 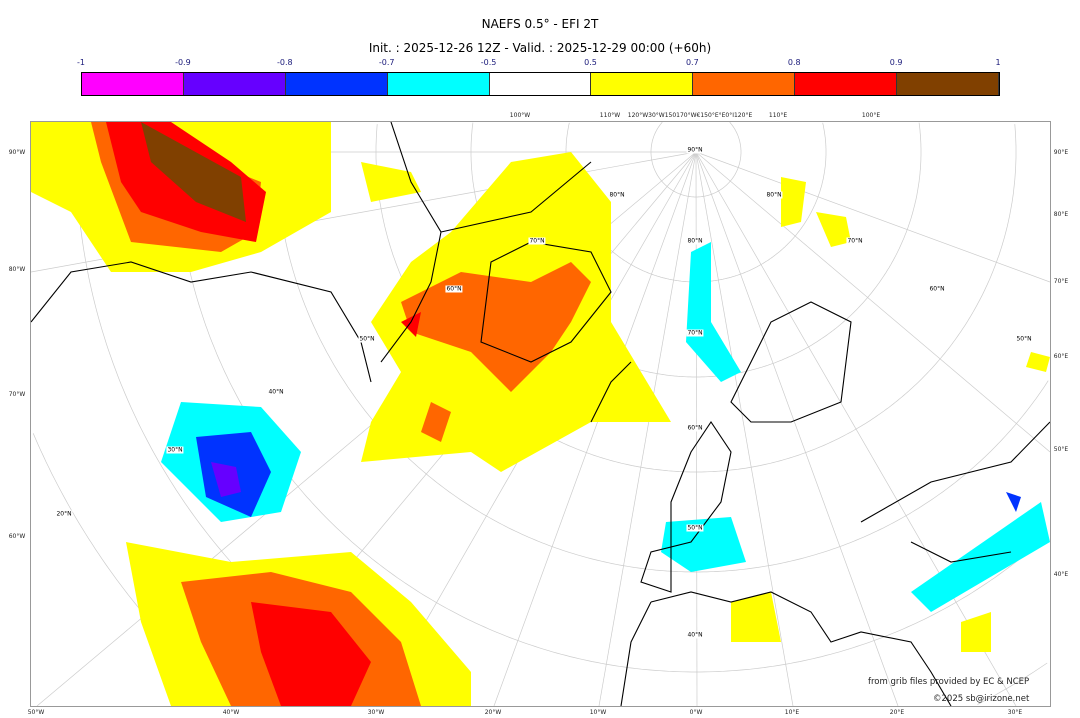 I want to click on colorbar-tick-label: 1, so click(x=998, y=62).